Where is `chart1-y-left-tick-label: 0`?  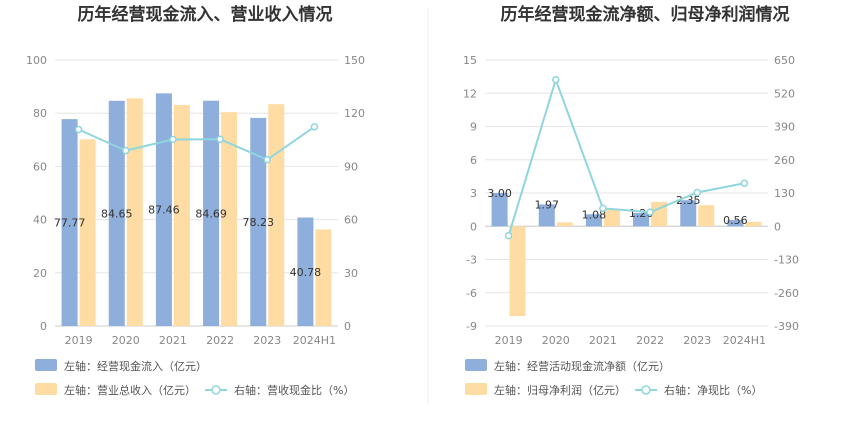 chart1-y-left-tick-label: 0 is located at coordinates (43, 326).